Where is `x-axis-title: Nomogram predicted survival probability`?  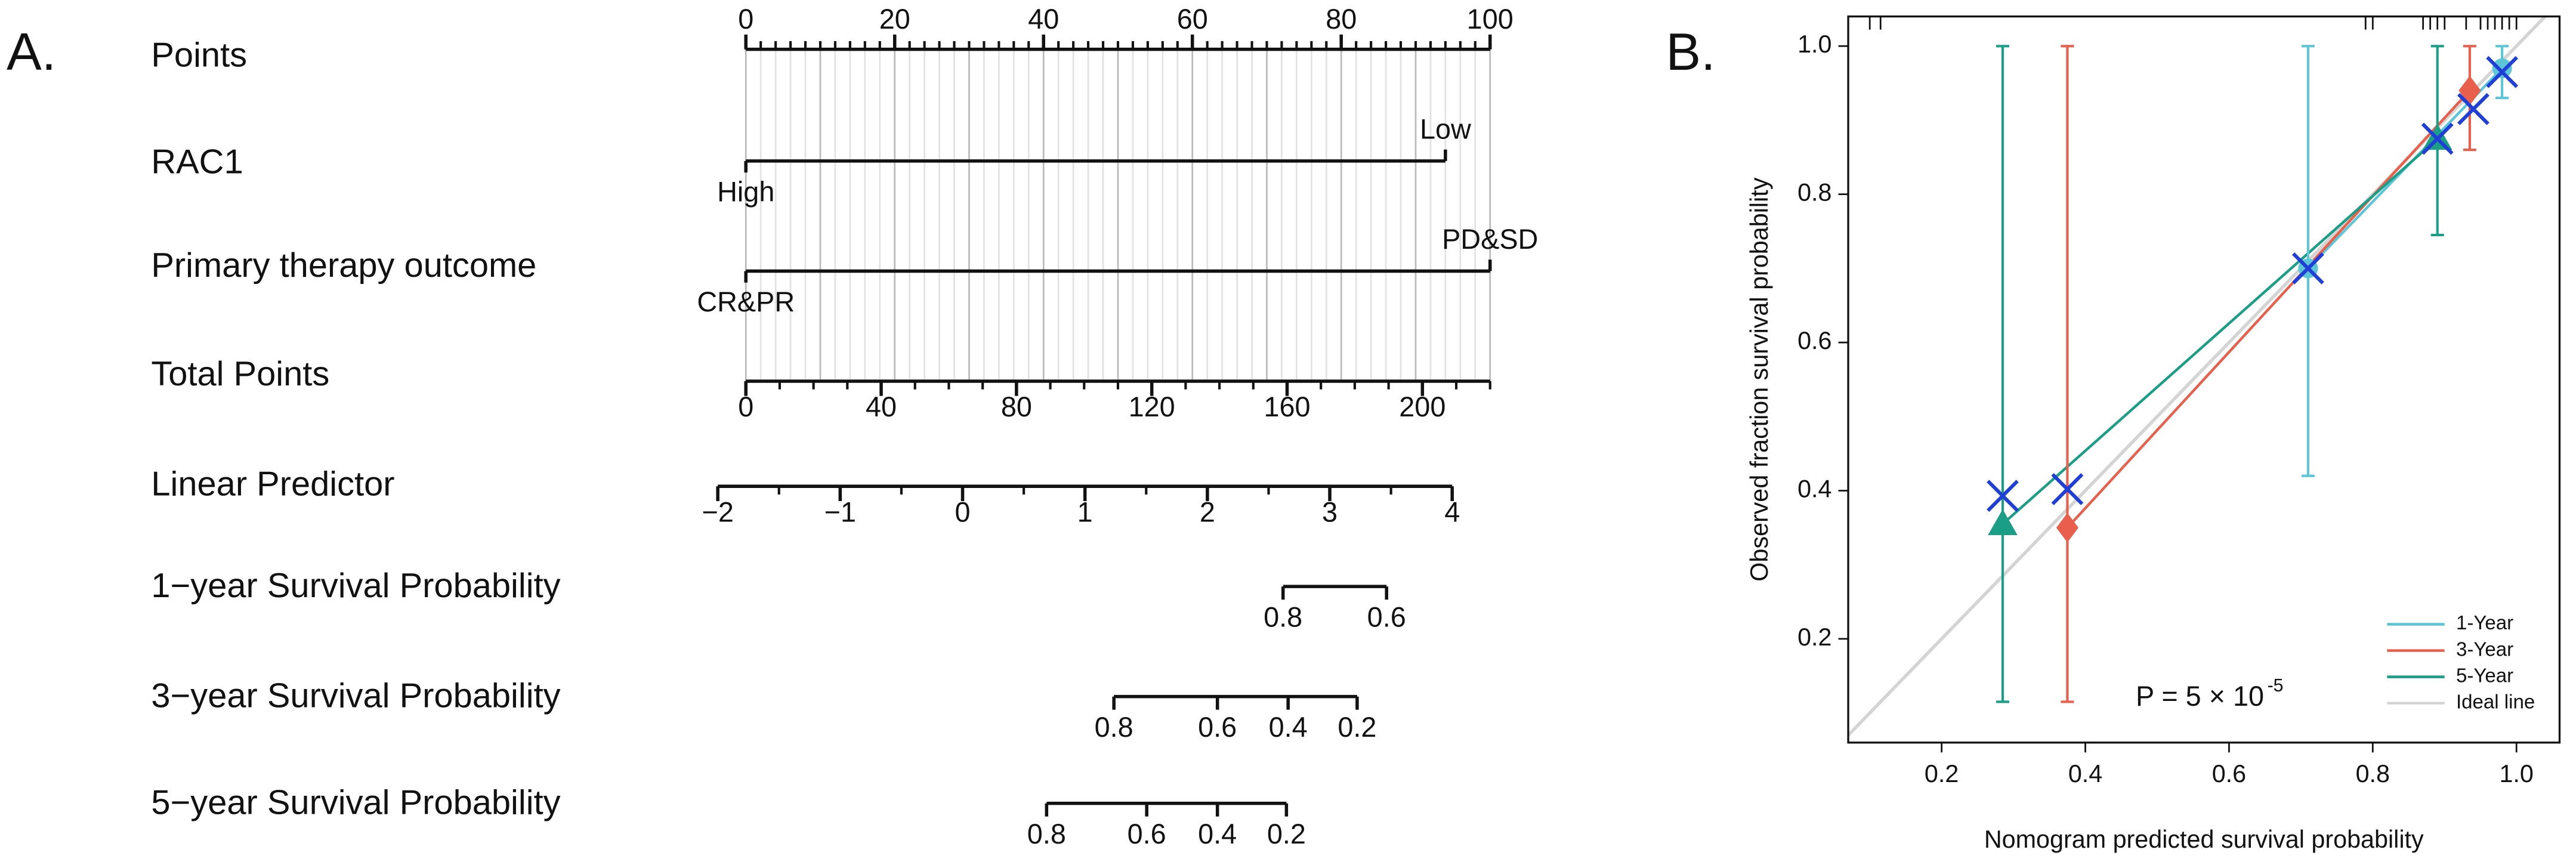
x-axis-title: Nomogram predicted survival probability is located at coordinates (2204, 839).